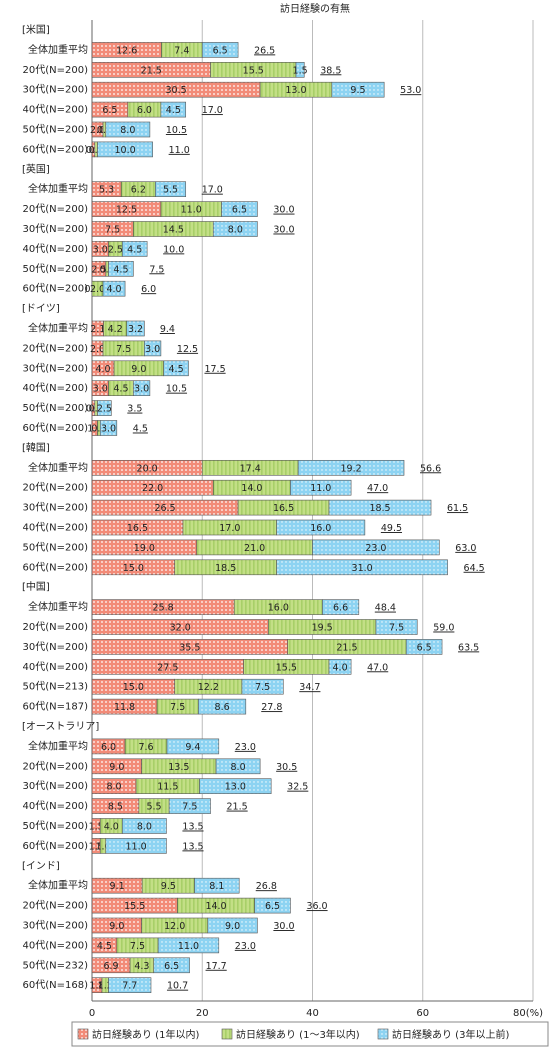  I want to click on value-label: 11.0, so click(320, 488).